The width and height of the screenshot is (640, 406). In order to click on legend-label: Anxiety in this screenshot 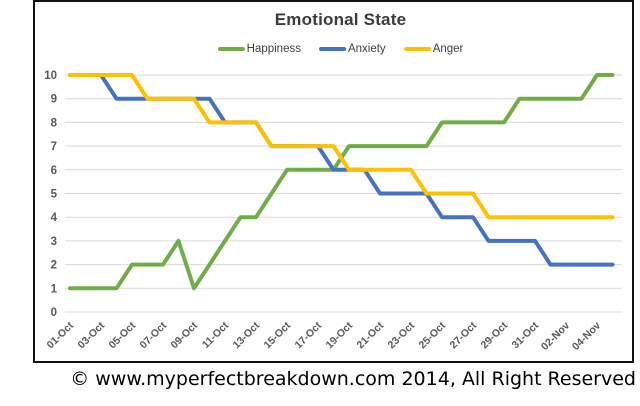, I will do `click(366, 49)`.